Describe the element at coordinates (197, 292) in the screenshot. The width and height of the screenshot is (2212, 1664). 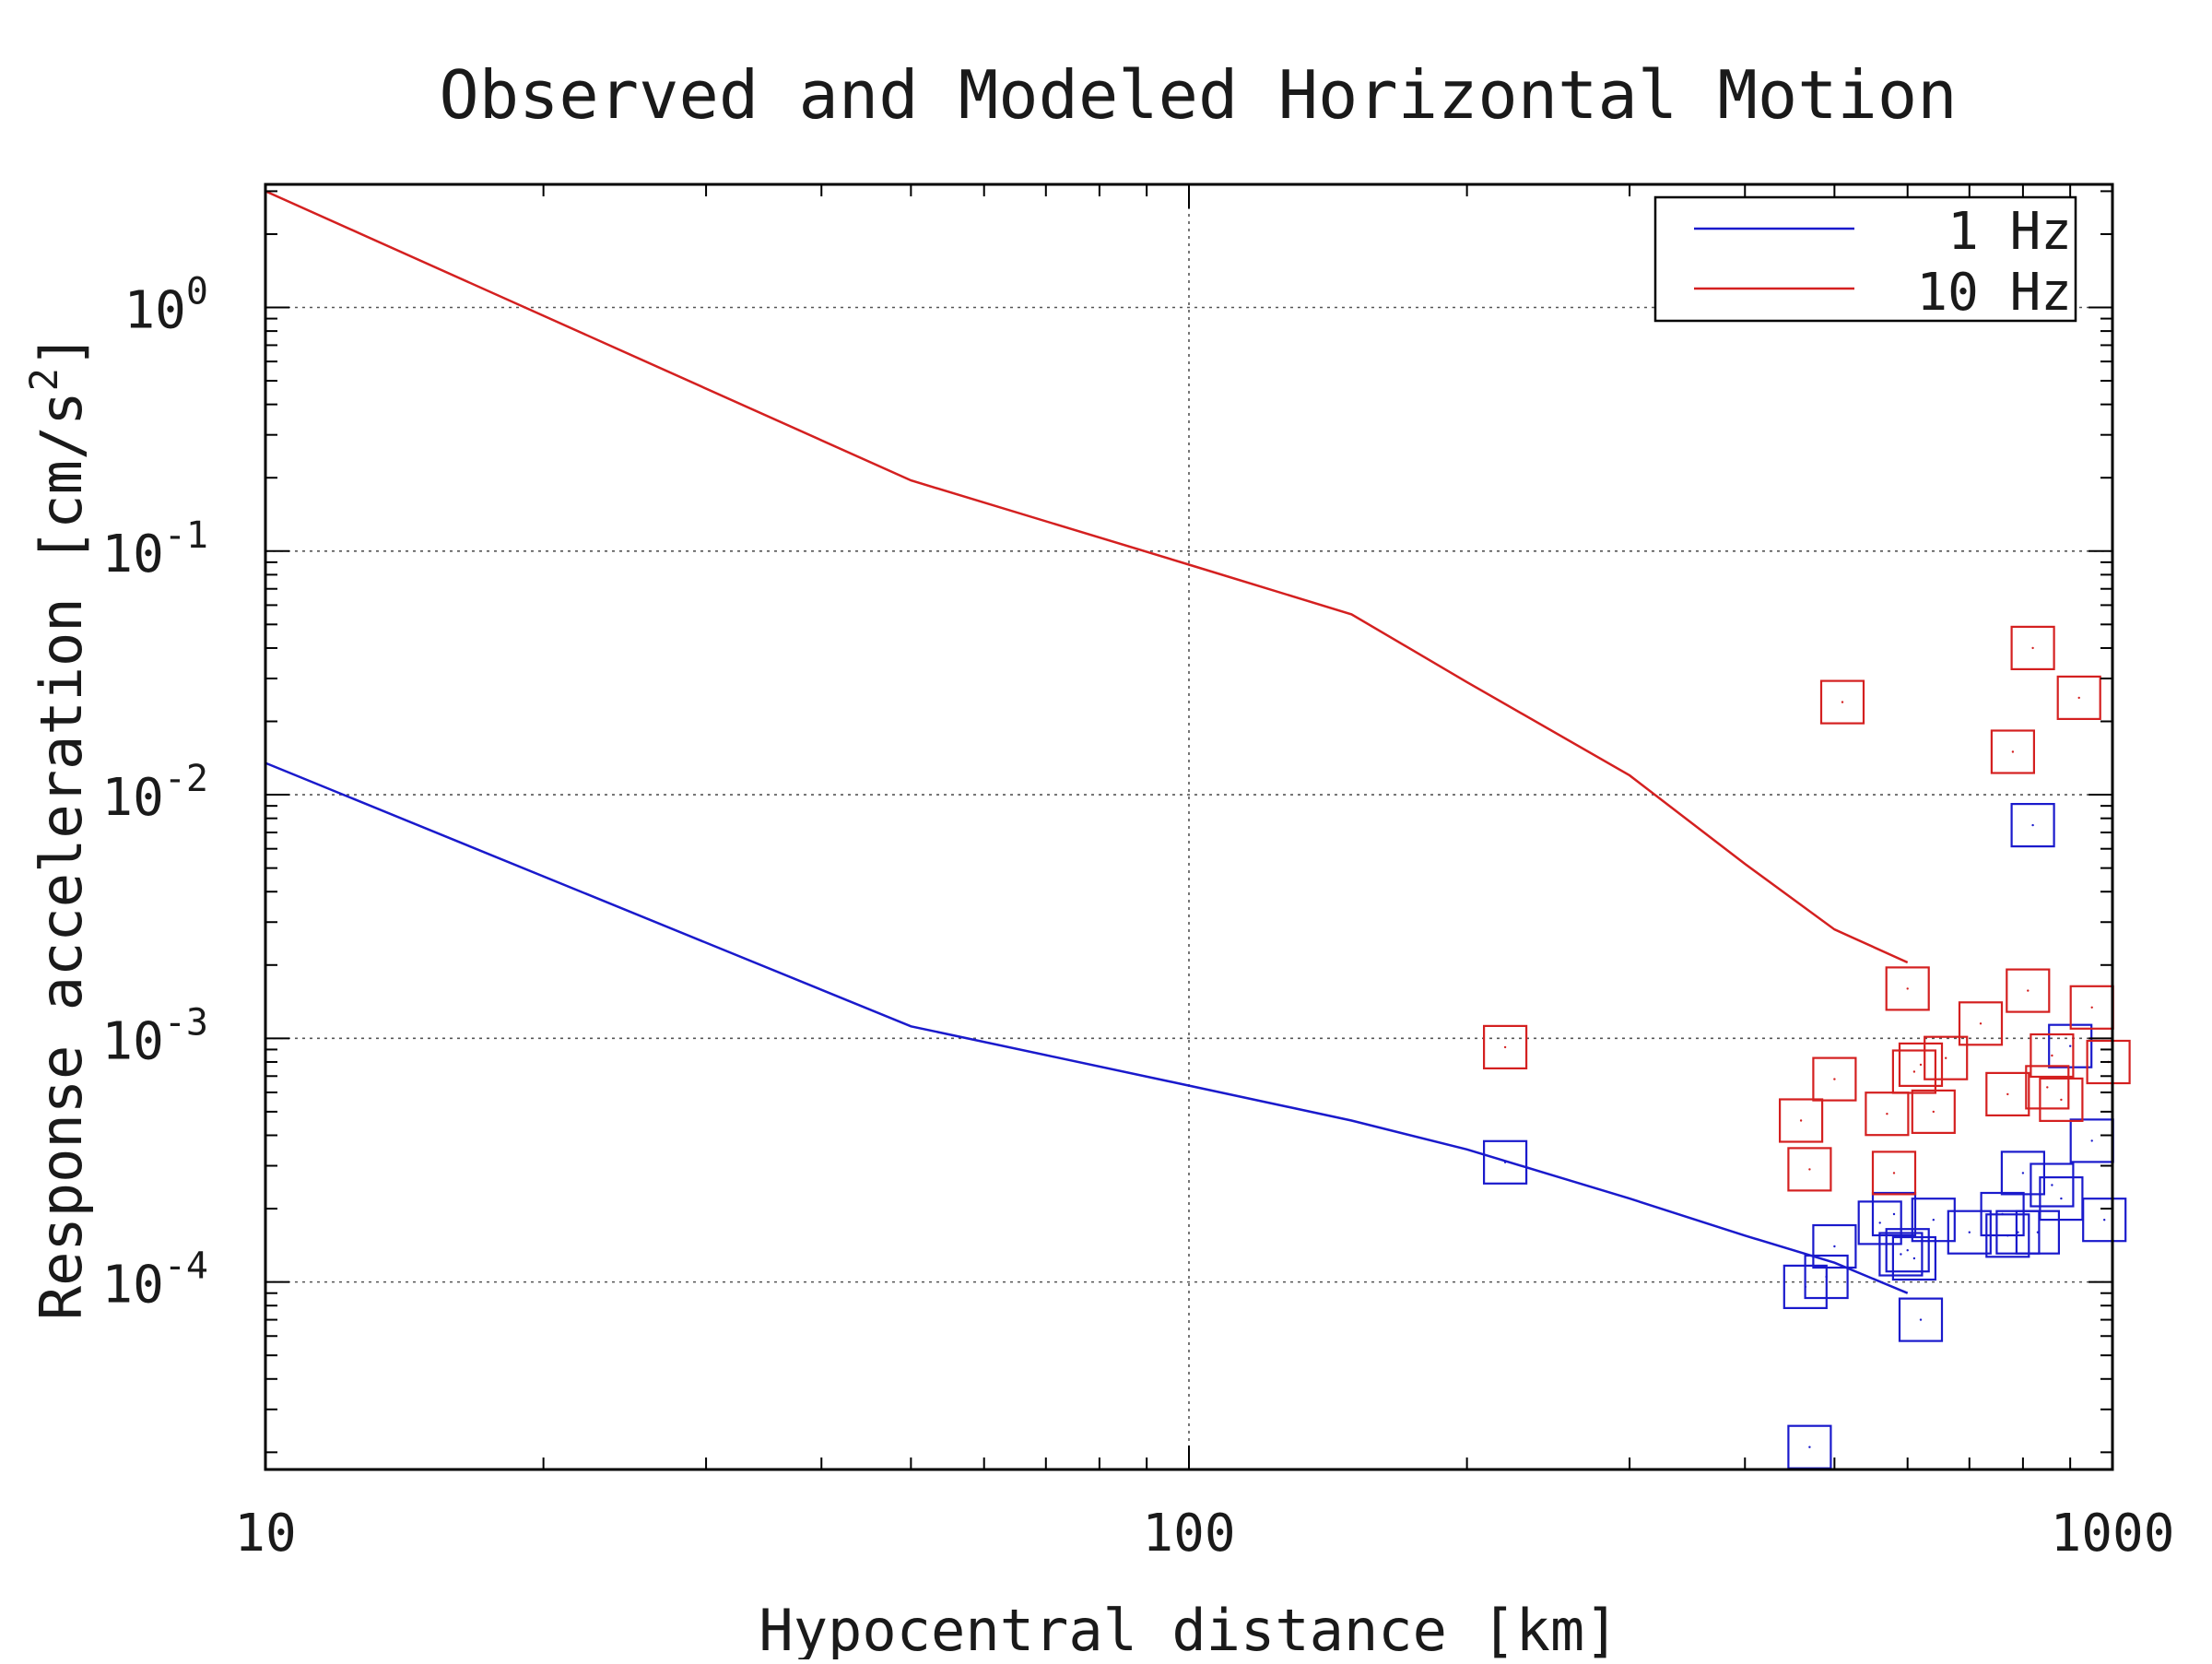
I see `y-tick-exponent: 0` at that location.